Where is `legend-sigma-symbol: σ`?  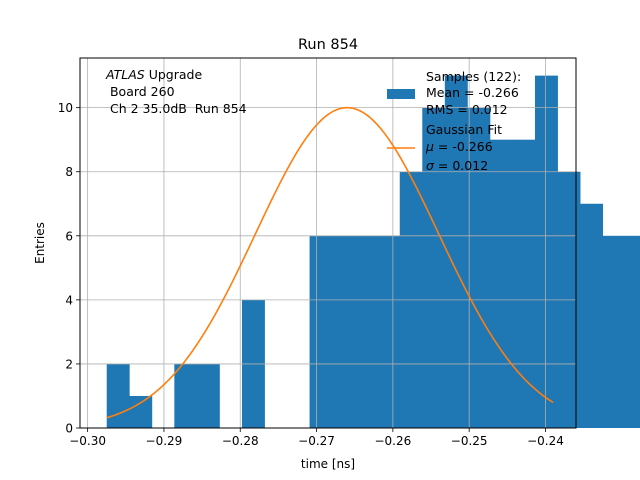
legend-sigma-symbol: σ is located at coordinates (430, 165).